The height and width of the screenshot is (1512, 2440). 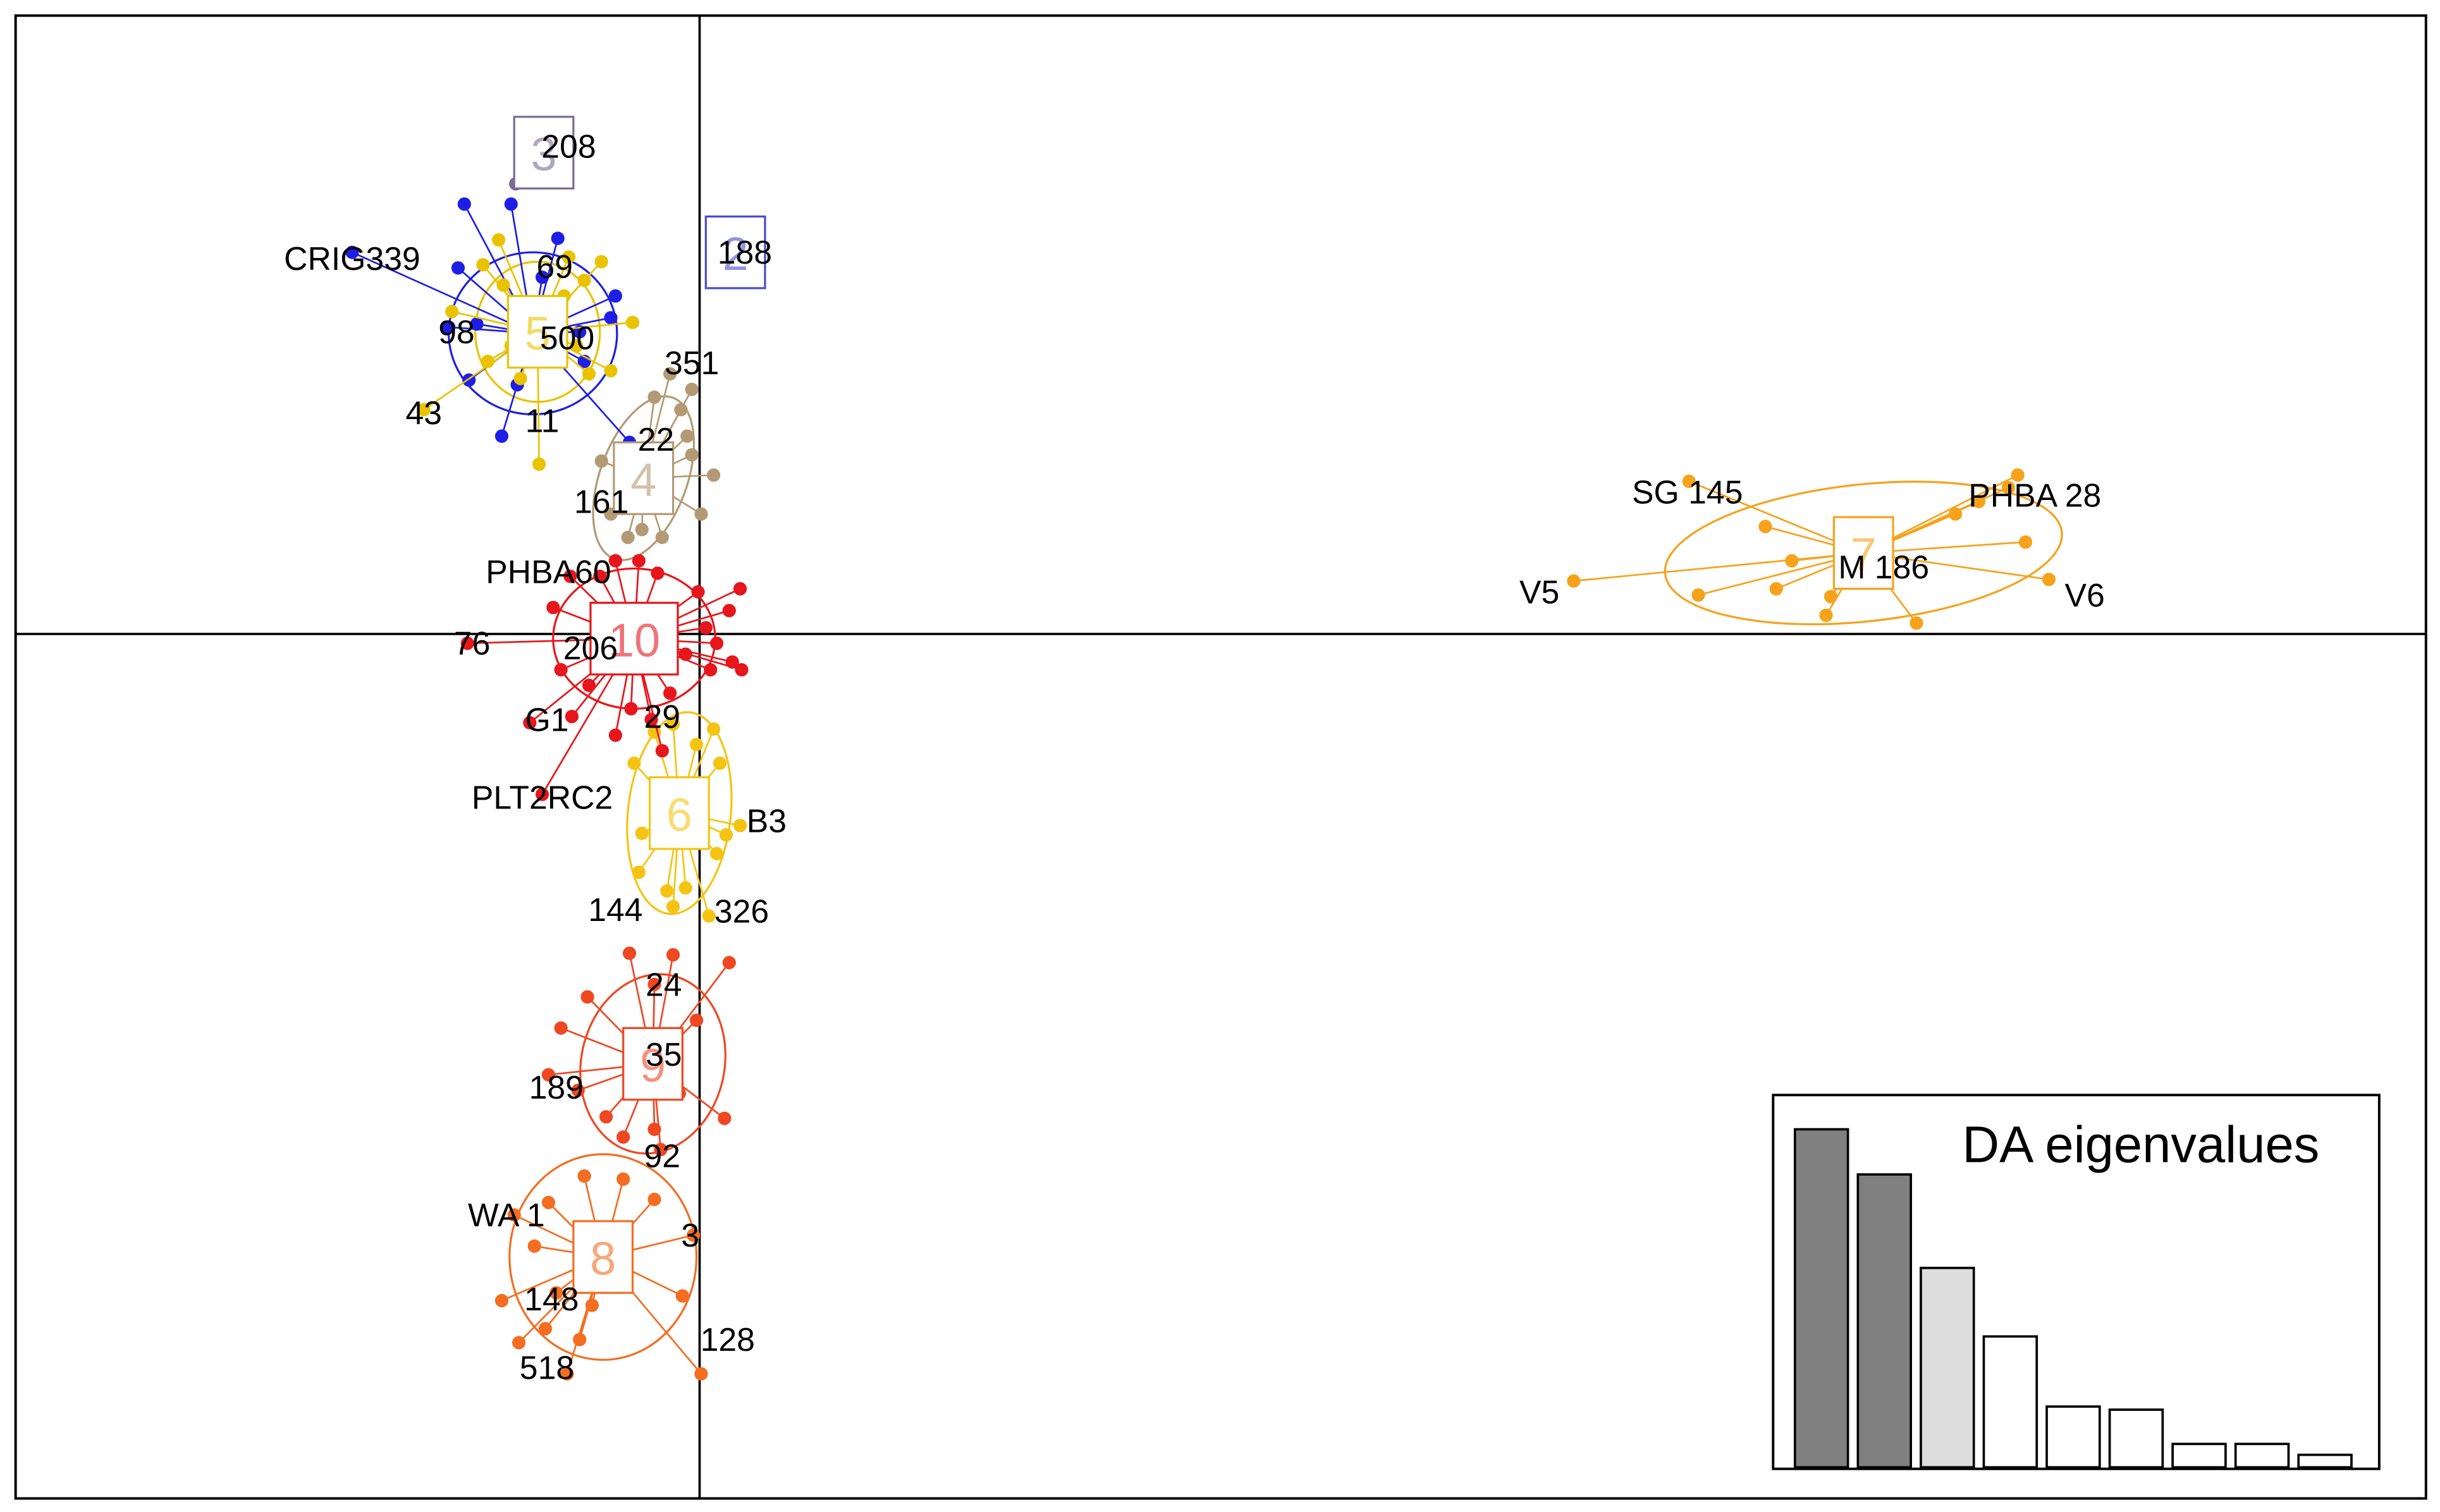 I want to click on point-label: 144, so click(x=615, y=910).